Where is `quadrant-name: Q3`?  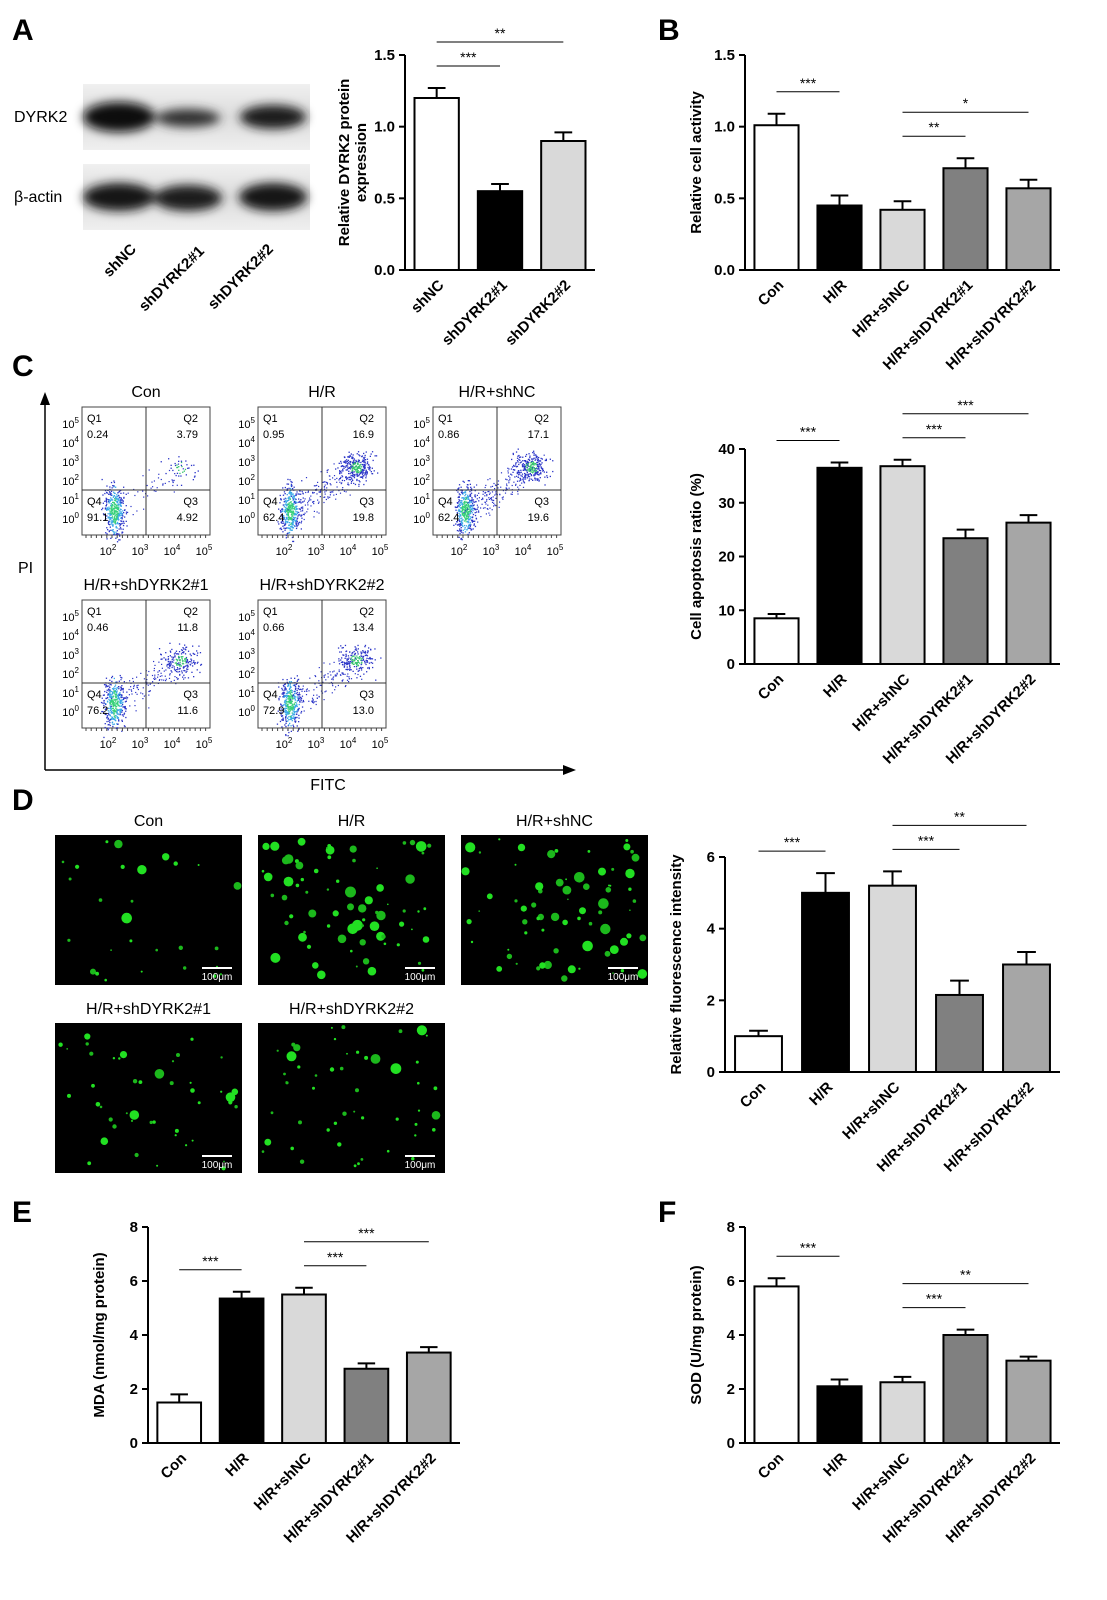
quadrant-name: Q3 is located at coordinates (190, 695).